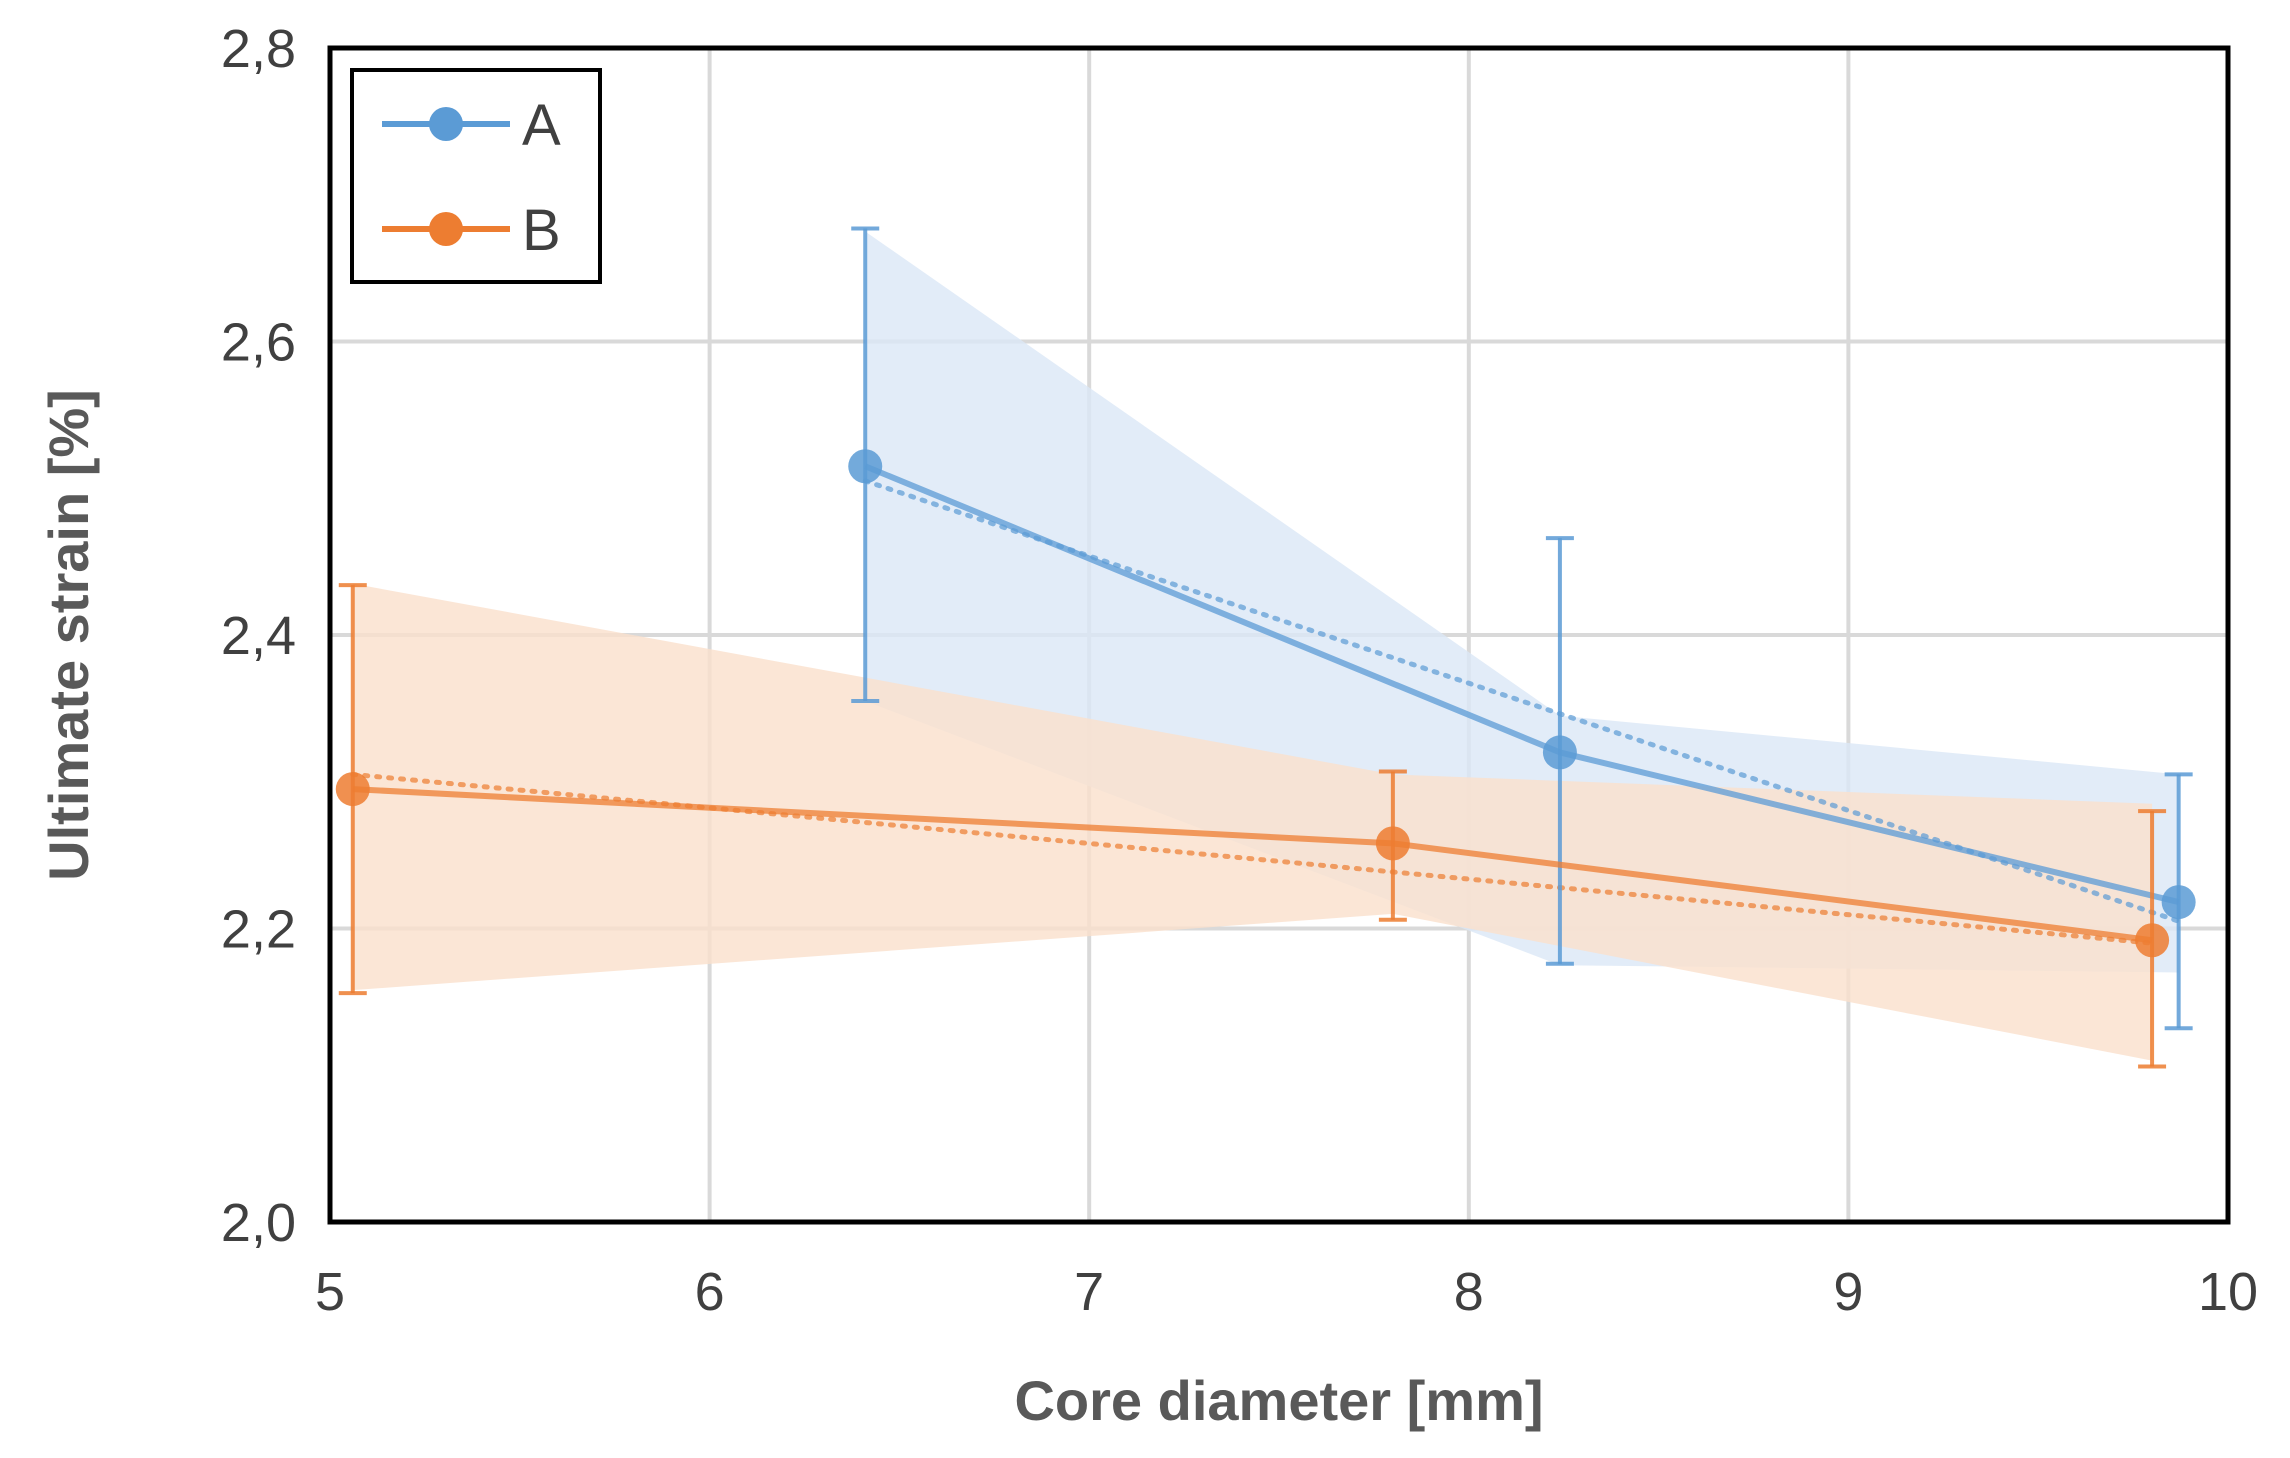 The width and height of the screenshot is (2290, 1458). Describe the element at coordinates (1278, 1400) in the screenshot. I see `x-axis-title: Core diameter [mm]` at that location.